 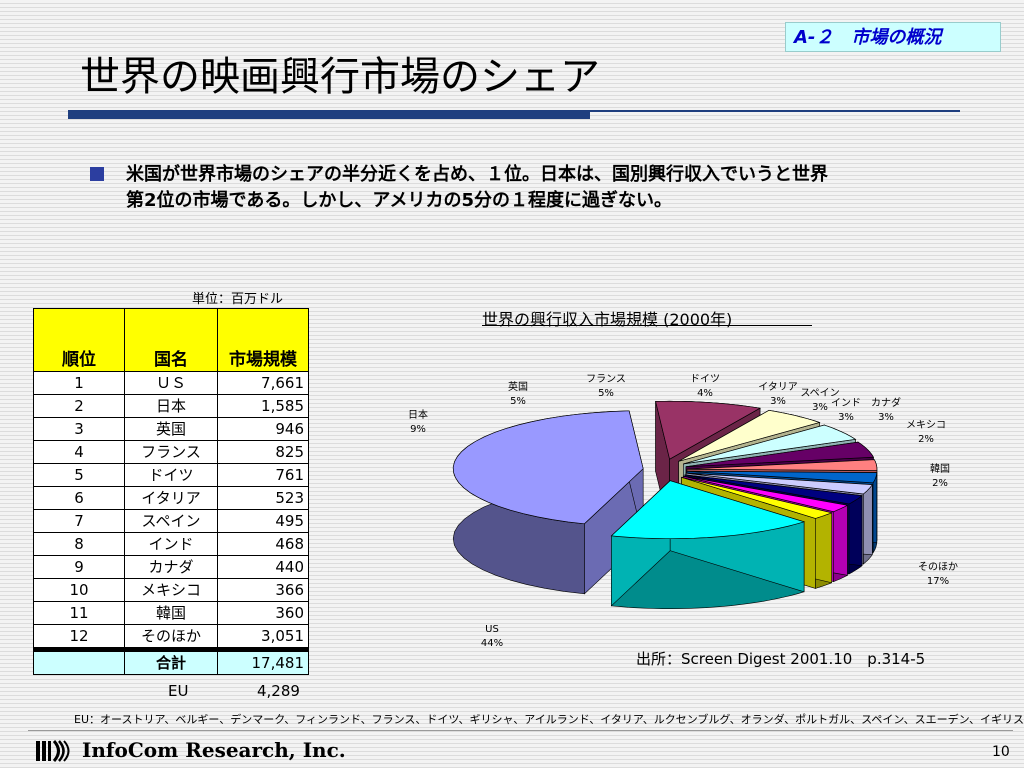 What do you see at coordinates (178, 691) in the screenshot?
I see `eu-label: EU` at bounding box center [178, 691].